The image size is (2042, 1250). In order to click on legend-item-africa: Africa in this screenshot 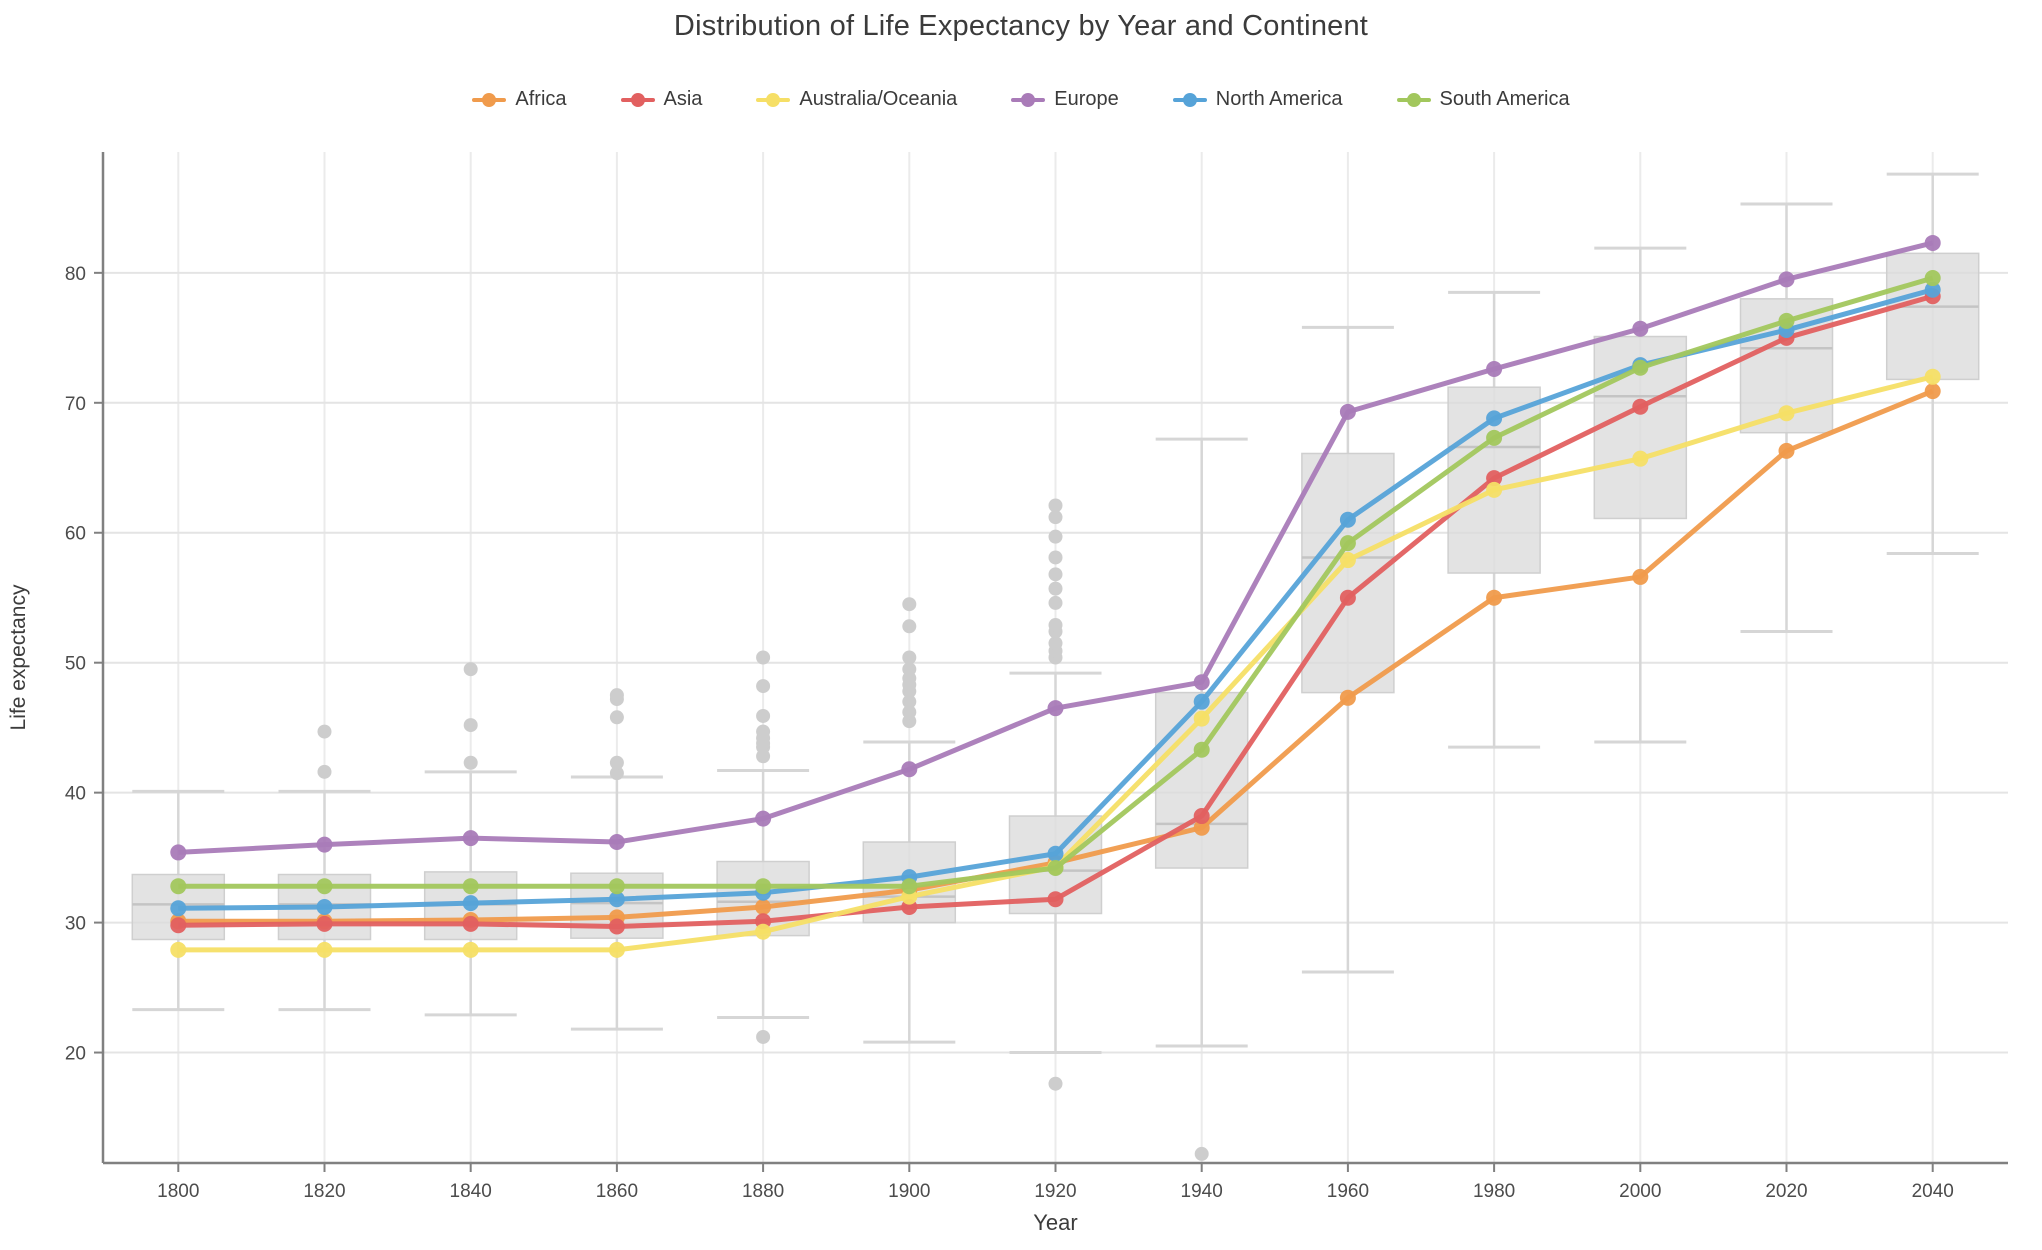, I will do `click(519, 99)`.